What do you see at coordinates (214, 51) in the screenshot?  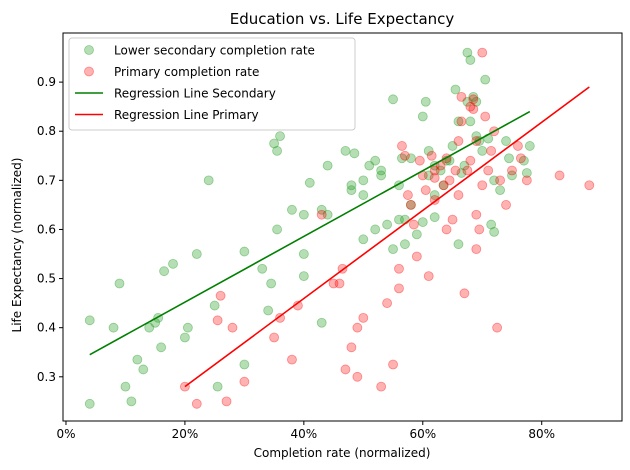 I see `legend-label-0: Lower secondary completion rate` at bounding box center [214, 51].